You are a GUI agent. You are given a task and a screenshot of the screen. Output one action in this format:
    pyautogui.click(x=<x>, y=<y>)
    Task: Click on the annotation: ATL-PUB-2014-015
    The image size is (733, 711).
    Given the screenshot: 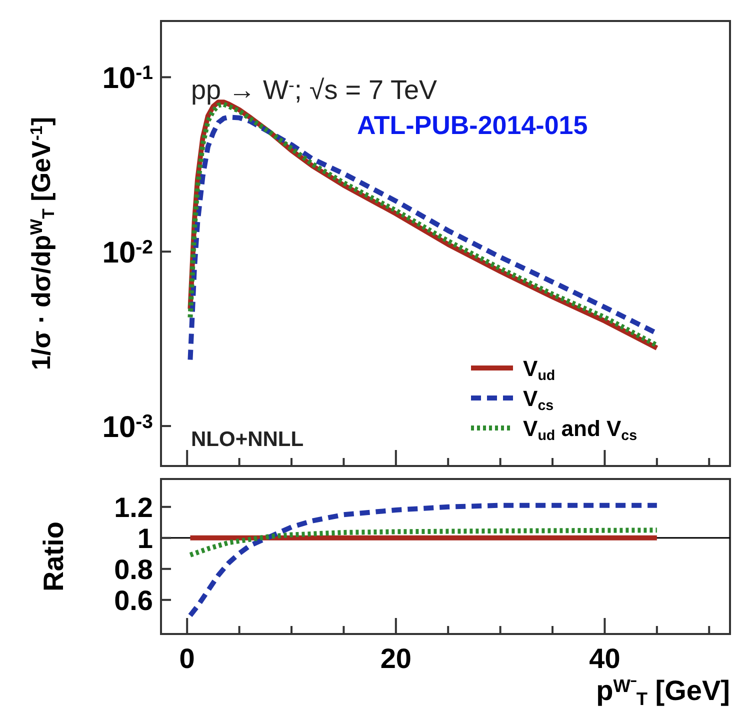 What is the action you would take?
    pyautogui.click(x=472, y=125)
    